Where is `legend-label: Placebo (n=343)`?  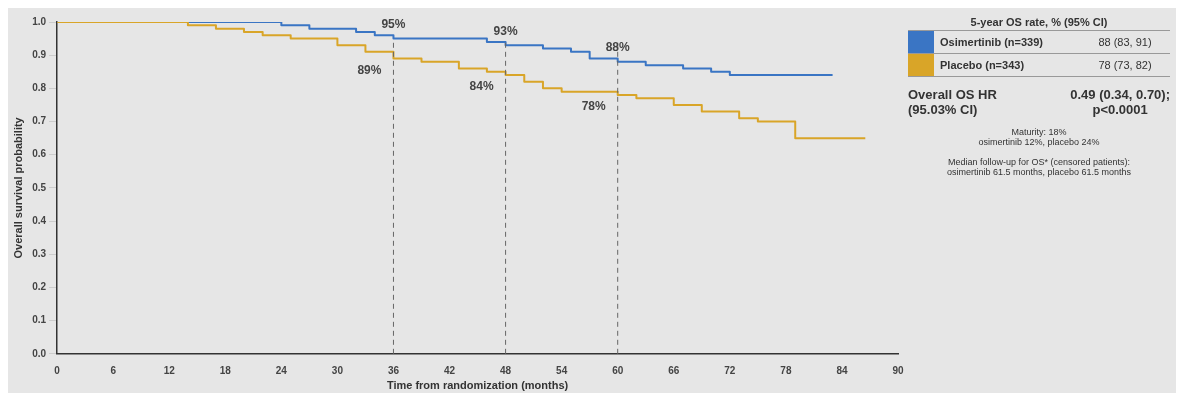
legend-label: Placebo (n=343) is located at coordinates (982, 65).